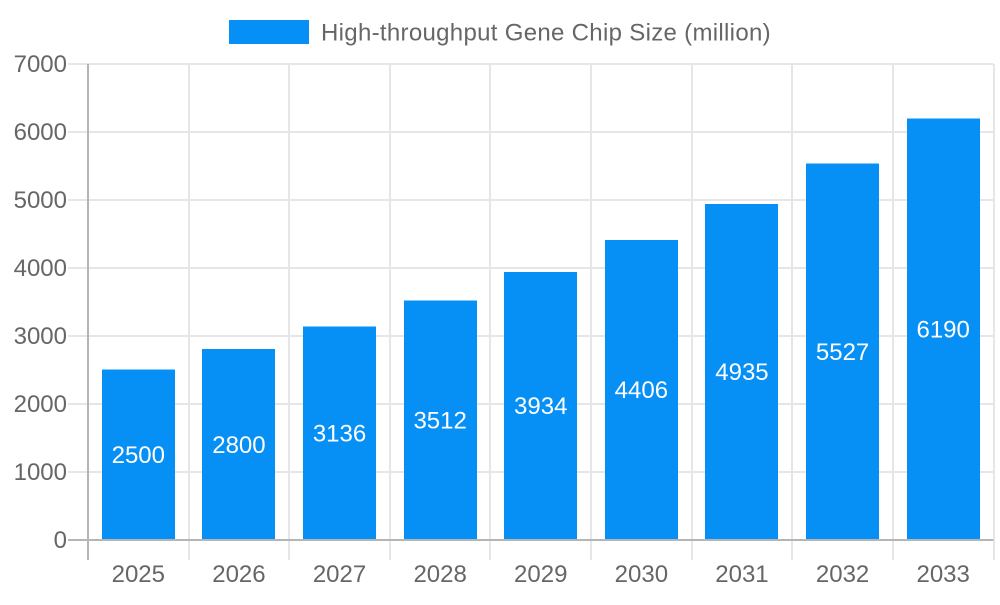 Image resolution: width=1000 pixels, height=605 pixels. I want to click on svg-text: 7000, so click(40, 64).